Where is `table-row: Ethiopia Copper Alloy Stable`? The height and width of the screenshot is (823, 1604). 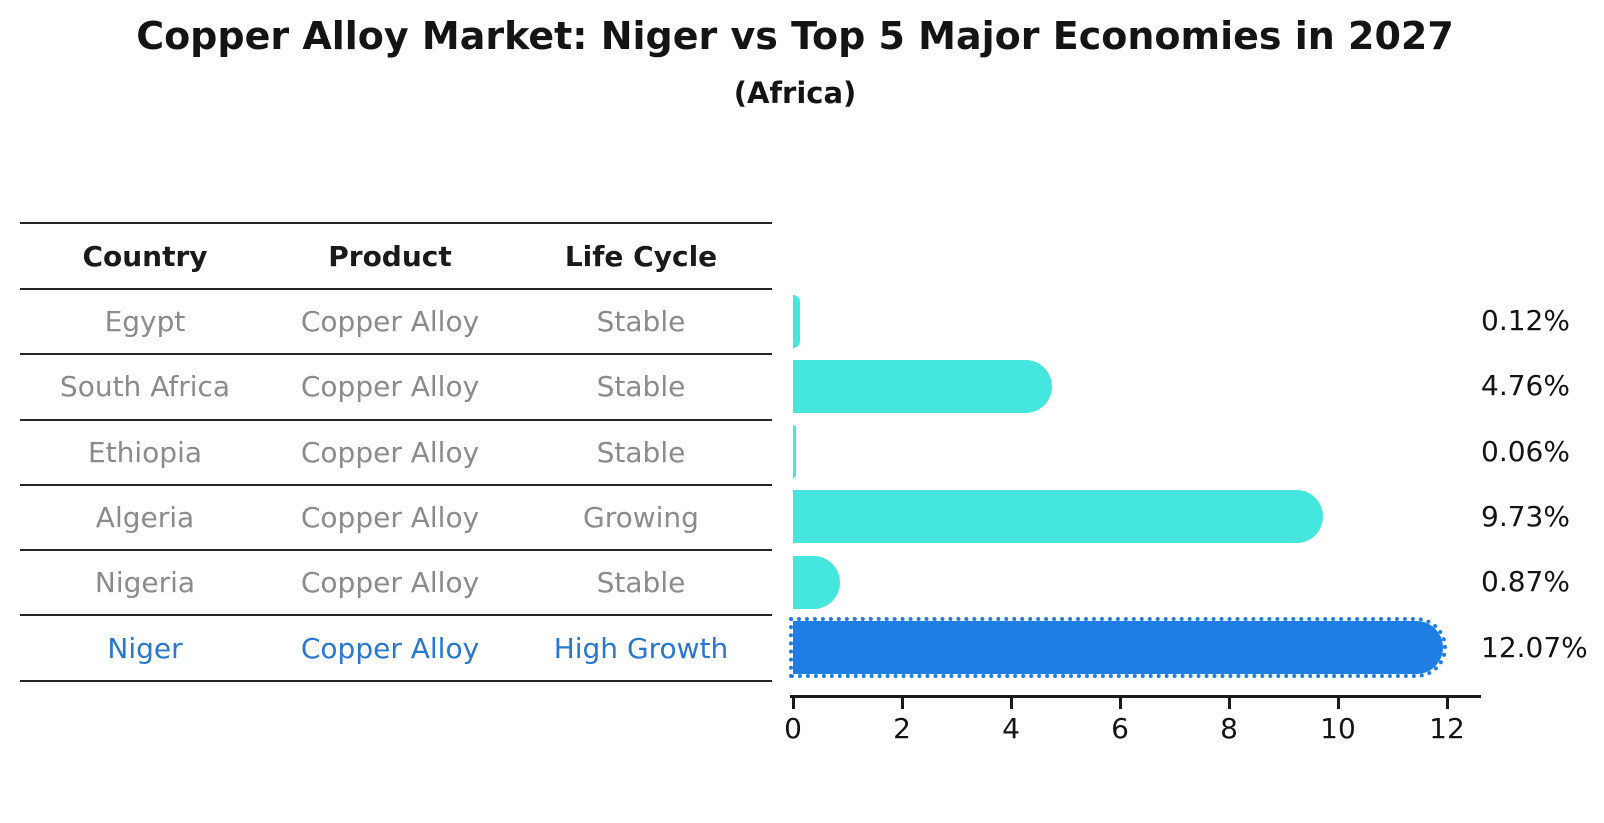
table-row: Ethiopia Copper Alloy Stable is located at coordinates (396, 453).